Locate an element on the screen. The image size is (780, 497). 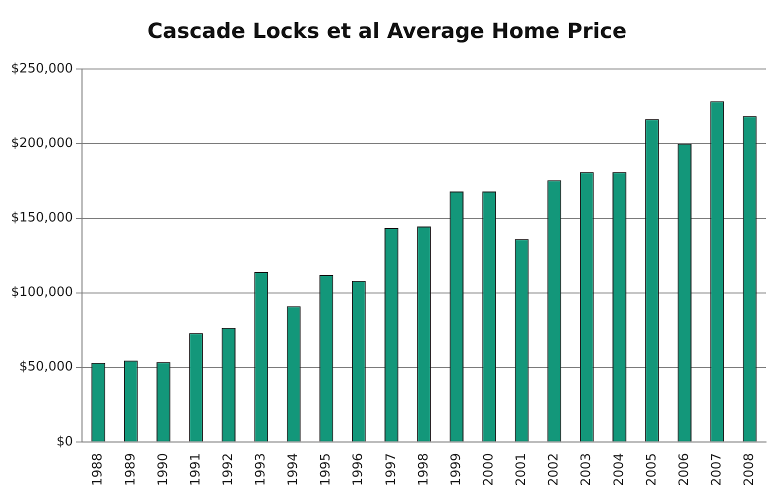
x-tick-label: 1991 is located at coordinates (196, 469).